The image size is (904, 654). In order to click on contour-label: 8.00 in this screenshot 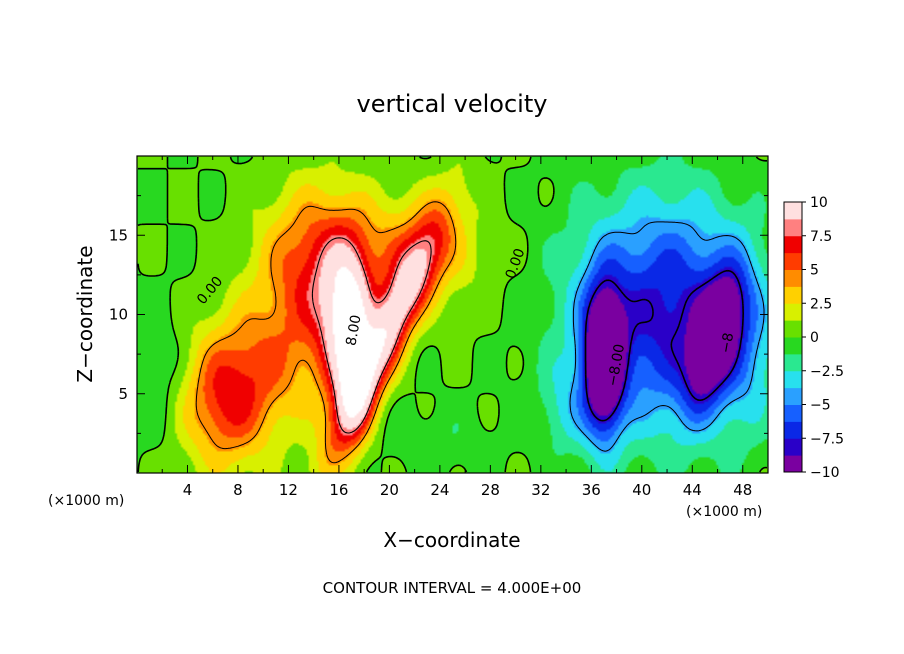, I will do `click(353, 330)`.